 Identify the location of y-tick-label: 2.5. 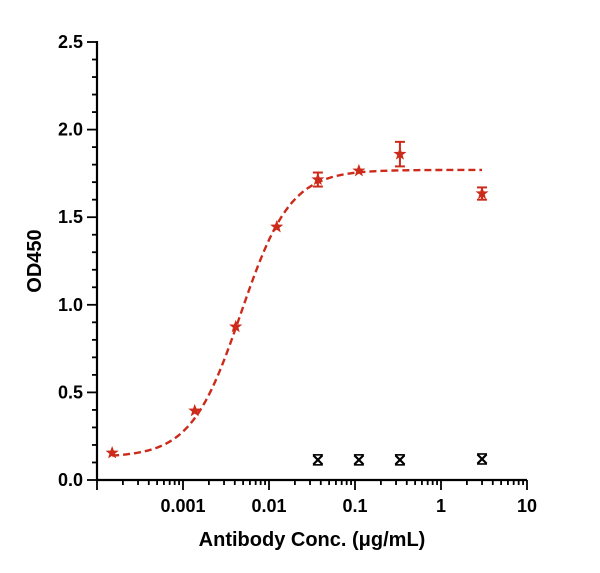
(70, 42).